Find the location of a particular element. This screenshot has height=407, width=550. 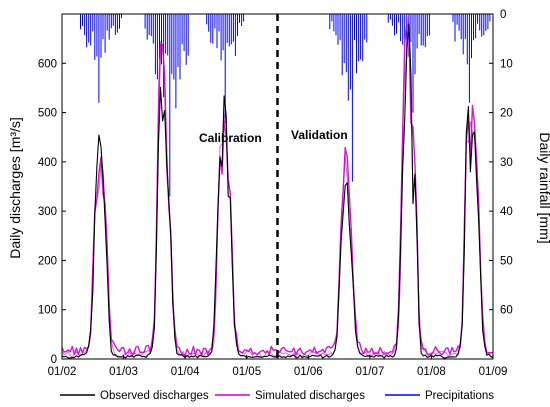

legend-label-precipitations: Precipitations is located at coordinates (459, 396).